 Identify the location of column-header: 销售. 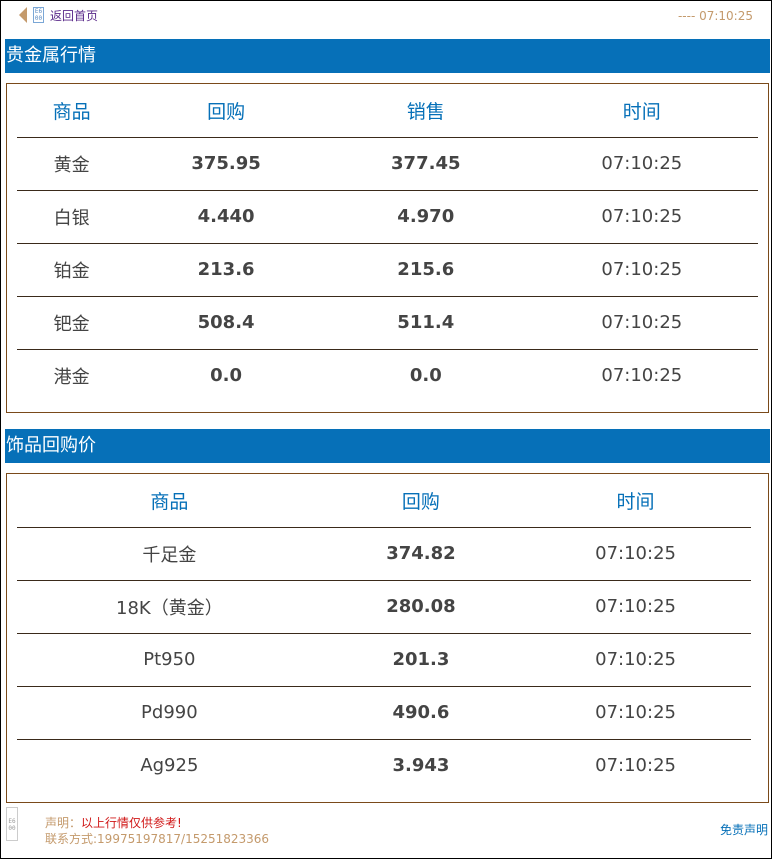
(425, 111).